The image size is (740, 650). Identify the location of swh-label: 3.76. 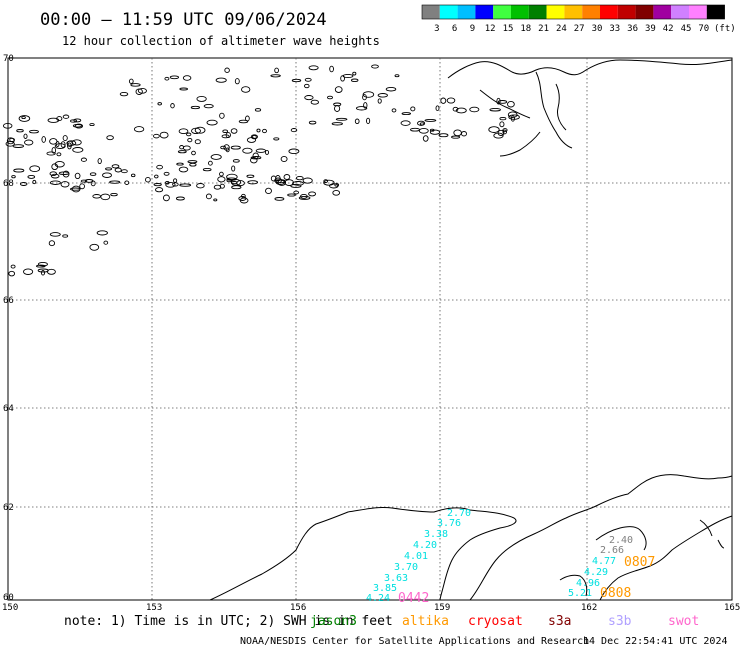
(449, 523).